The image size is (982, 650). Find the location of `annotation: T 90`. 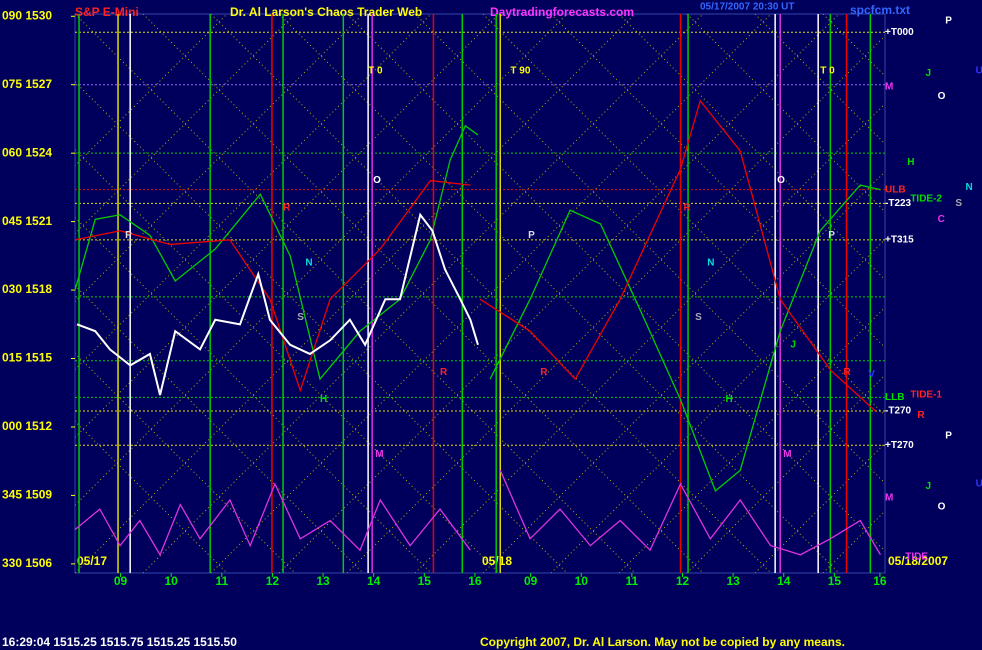

annotation: T 90 is located at coordinates (520, 71).